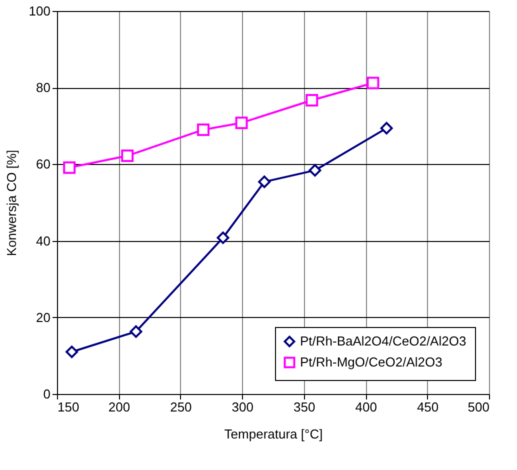 This screenshot has width=517, height=470. What do you see at coordinates (39, 11) in the screenshot?
I see `y-tick-label: 100` at bounding box center [39, 11].